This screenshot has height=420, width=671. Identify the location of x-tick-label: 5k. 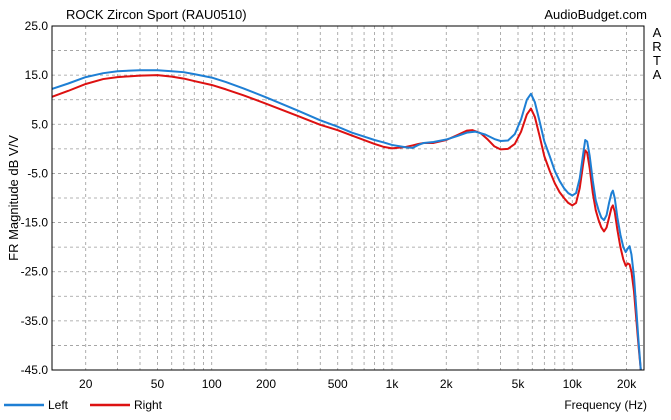
(519, 384).